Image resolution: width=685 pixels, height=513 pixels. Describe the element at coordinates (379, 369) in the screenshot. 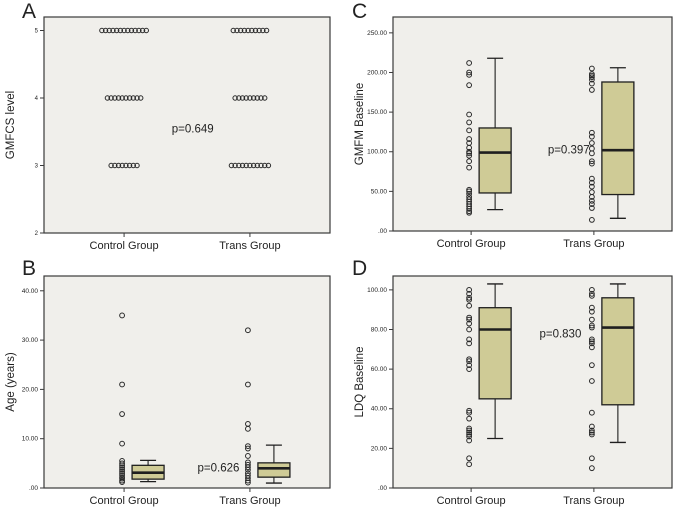

I see `y-axis-tick-label: 60.00` at that location.